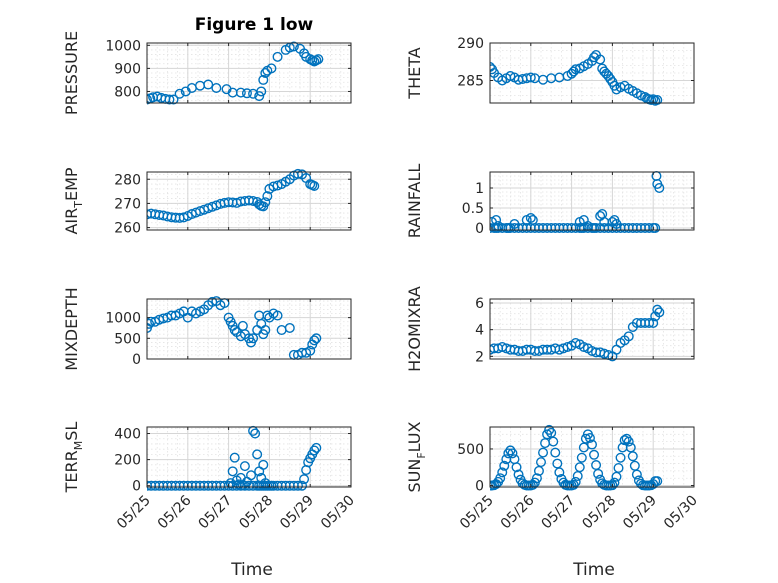 The height and width of the screenshot is (583, 778). I want to click on y-tick-label: 6, so click(479, 304).